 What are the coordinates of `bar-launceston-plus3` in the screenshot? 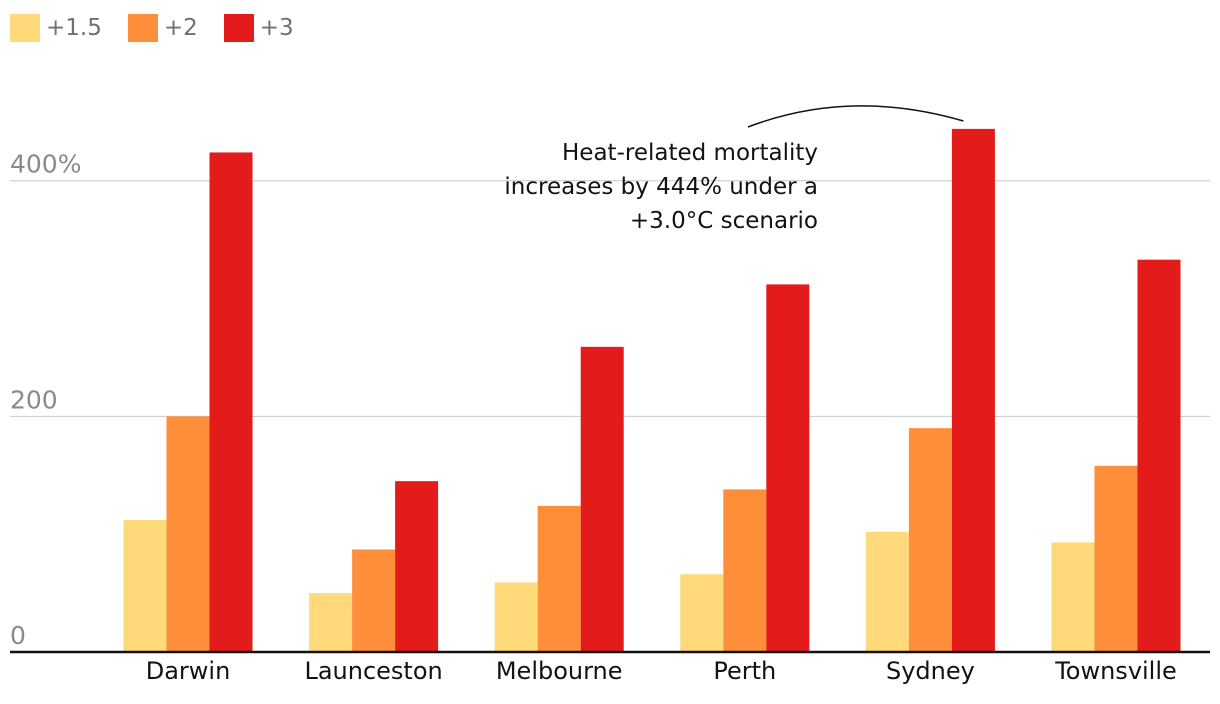 It's located at (417, 566).